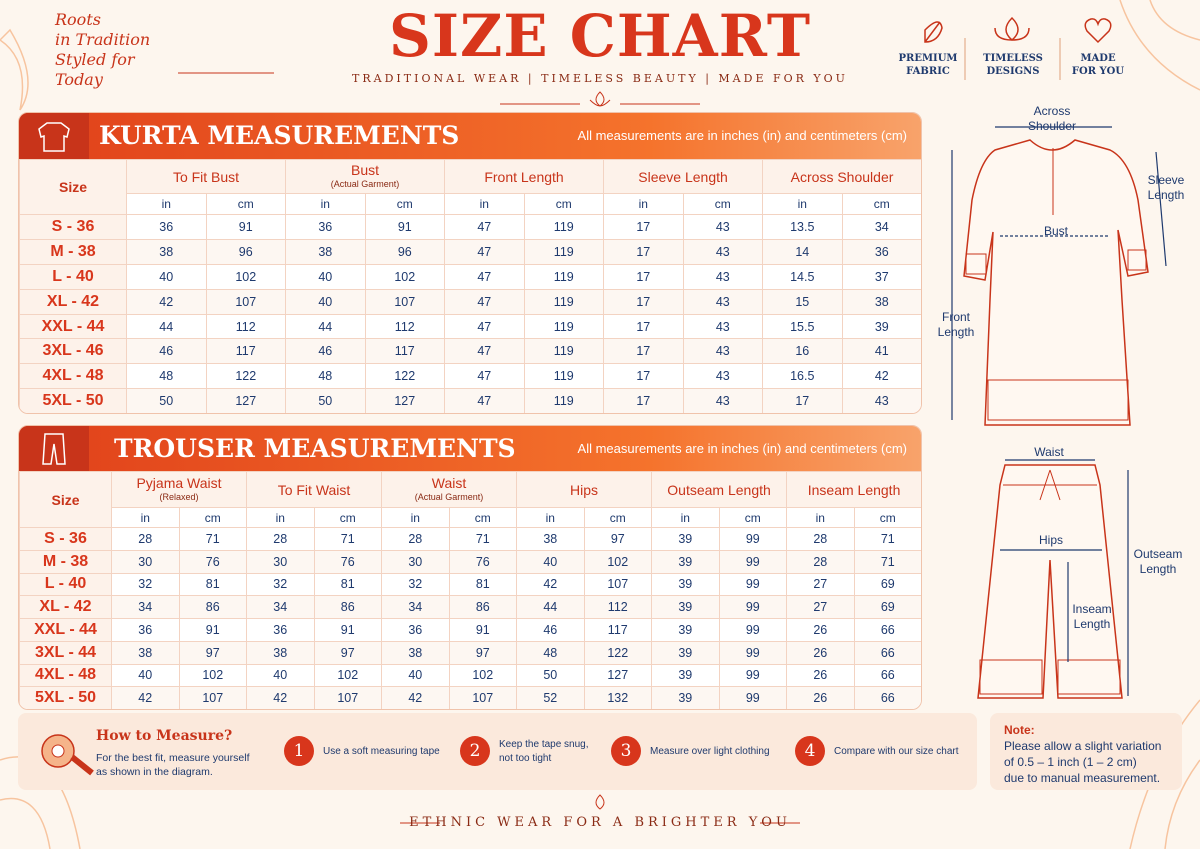 The width and height of the screenshot is (1200, 849). I want to click on value: 34, so click(145, 607).